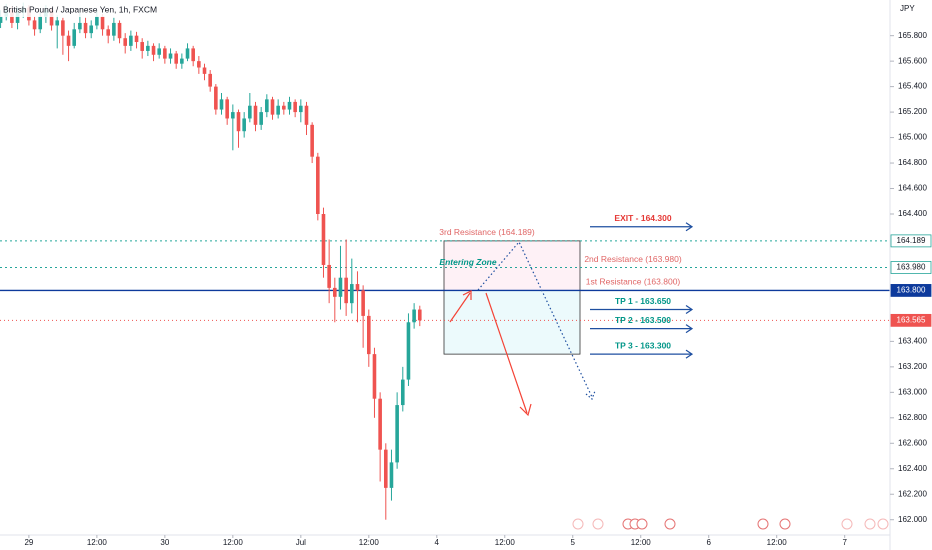 This screenshot has height=550, width=932. What do you see at coordinates (512, 265) in the screenshot?
I see `resistance-zone` at bounding box center [512, 265].